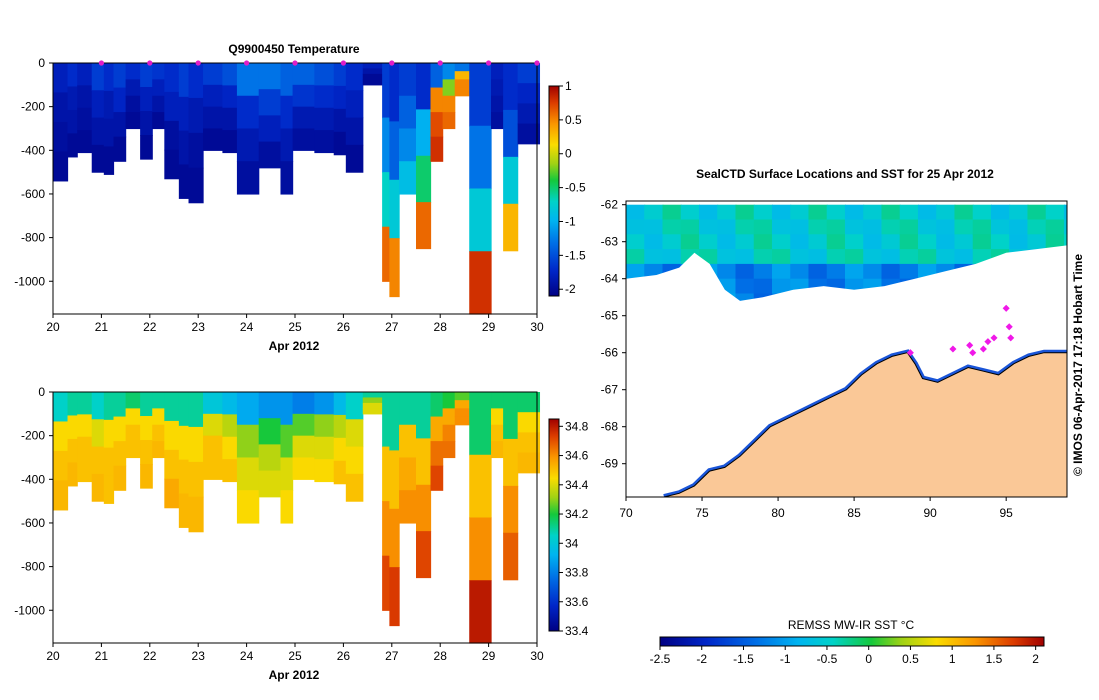 This screenshot has width=1099, height=700. I want to click on sst-colorbar-tick-label: -2.5, so click(660, 659).